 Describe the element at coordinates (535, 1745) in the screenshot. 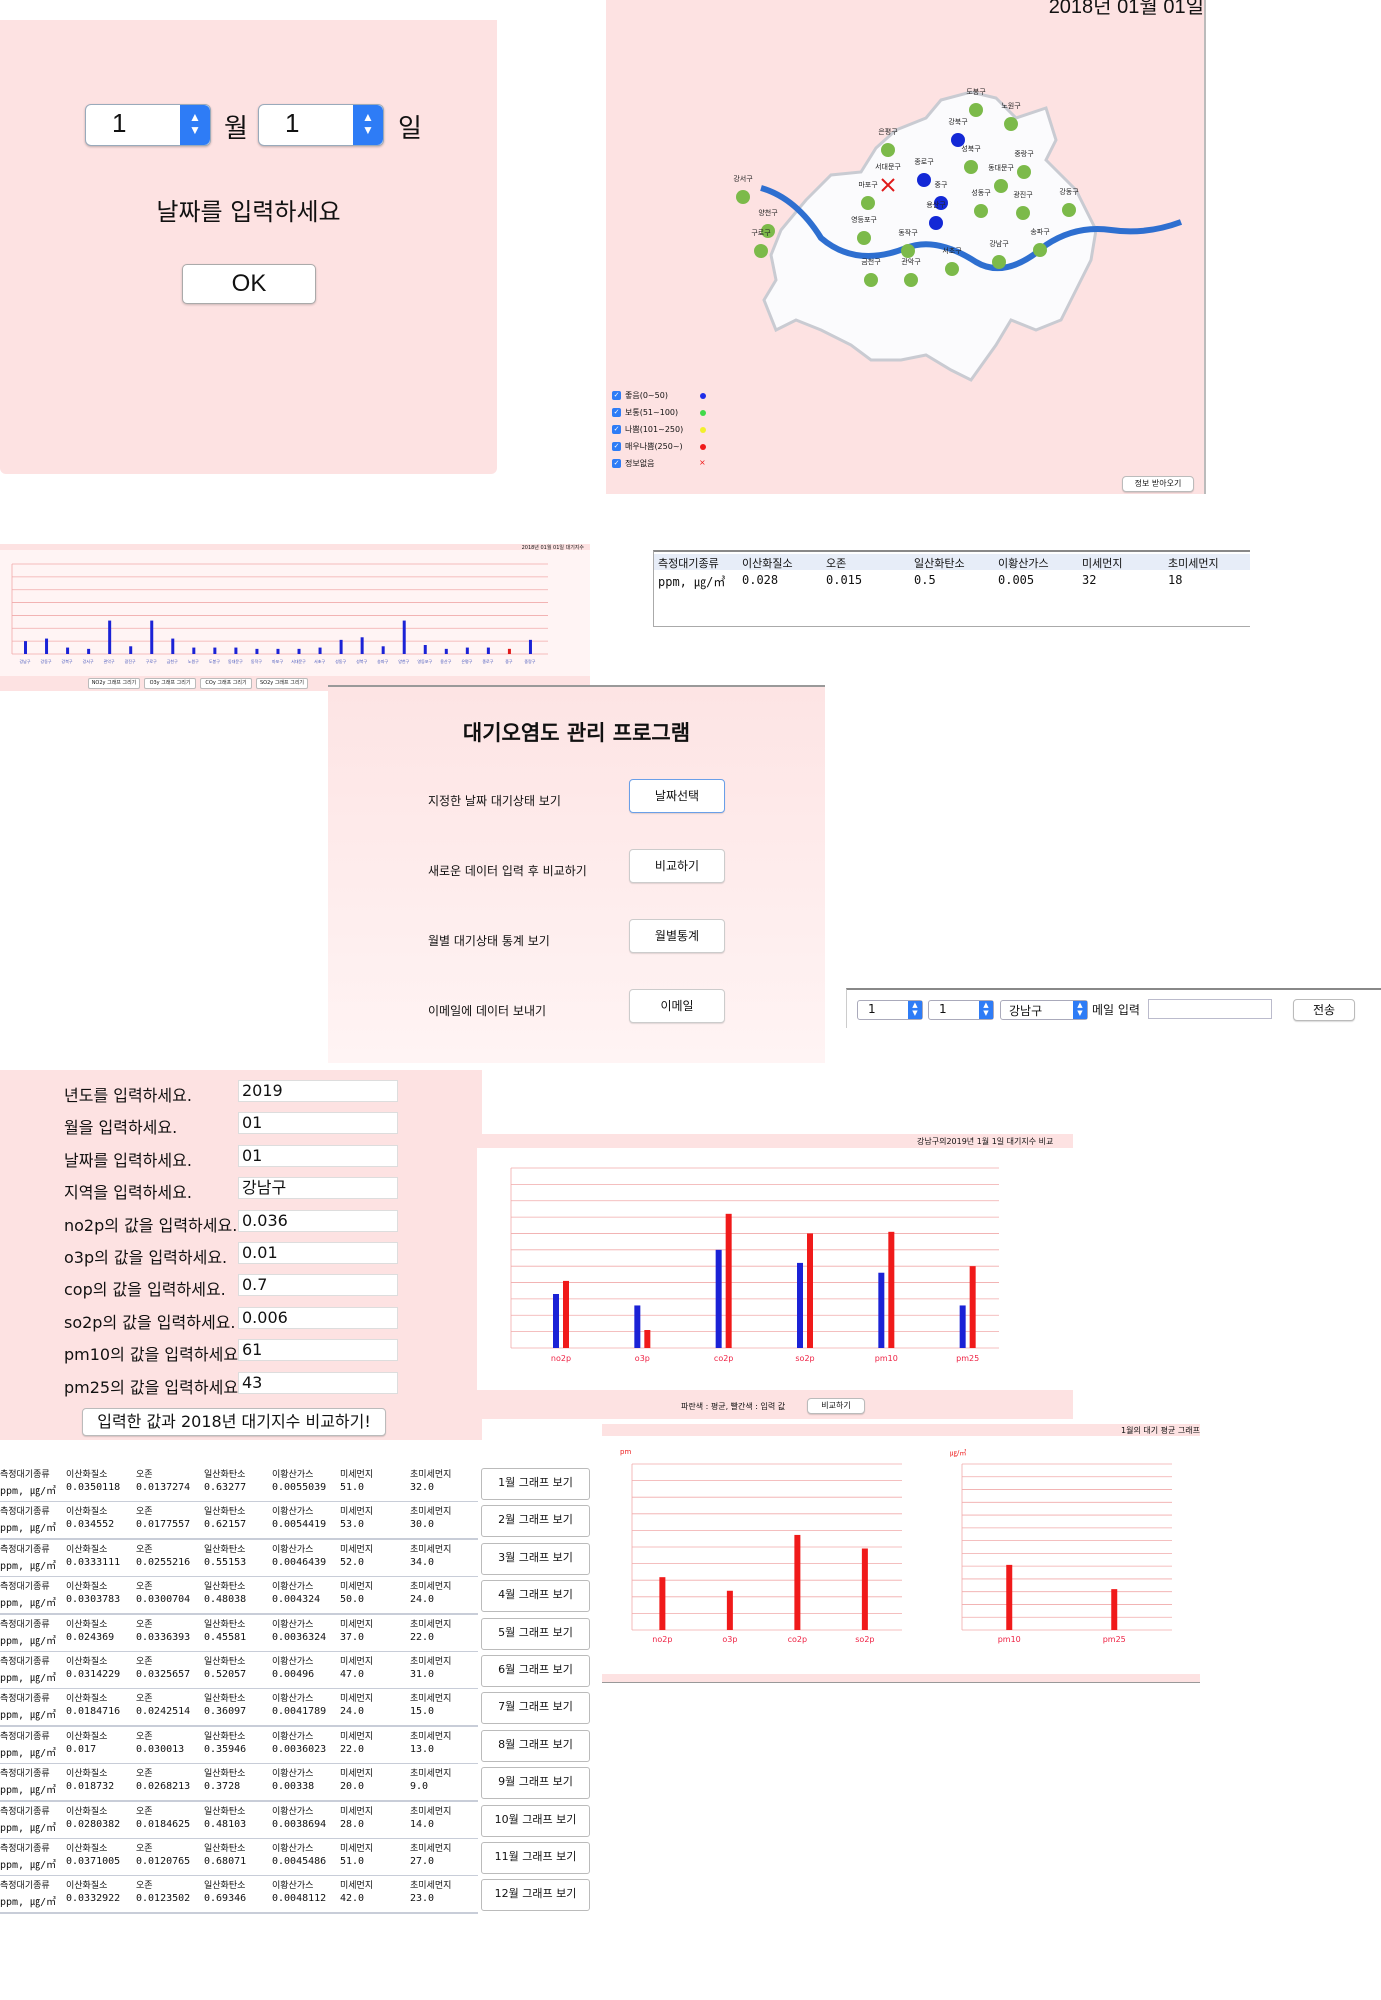

I see `month-graph-button: 8월 그래프 보기` at that location.